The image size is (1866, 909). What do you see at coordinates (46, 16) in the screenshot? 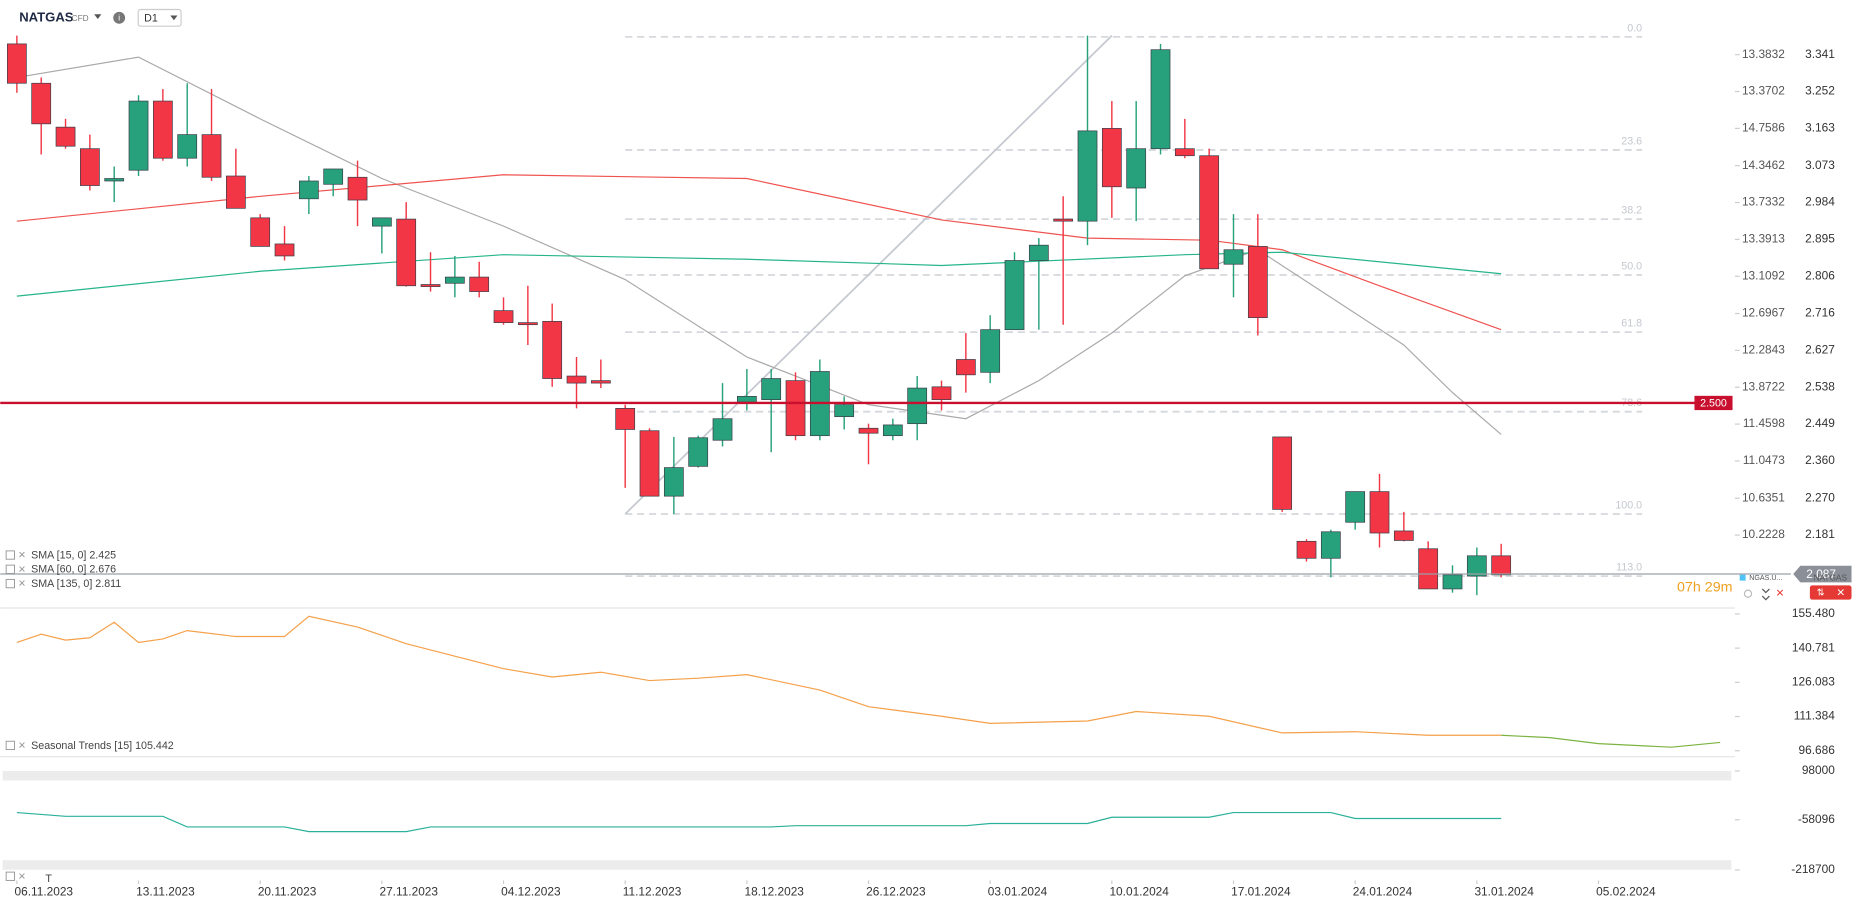
I see `symbol: NATGAS` at bounding box center [46, 16].